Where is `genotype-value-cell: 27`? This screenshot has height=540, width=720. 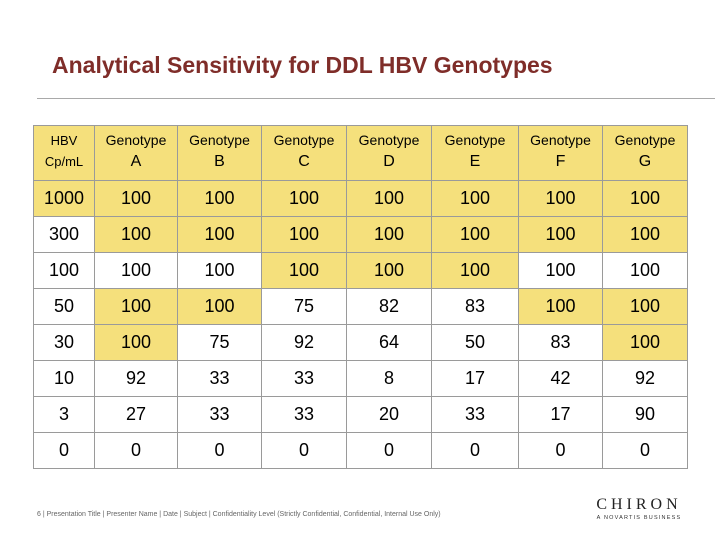
genotype-value-cell: 27 is located at coordinates (136, 414).